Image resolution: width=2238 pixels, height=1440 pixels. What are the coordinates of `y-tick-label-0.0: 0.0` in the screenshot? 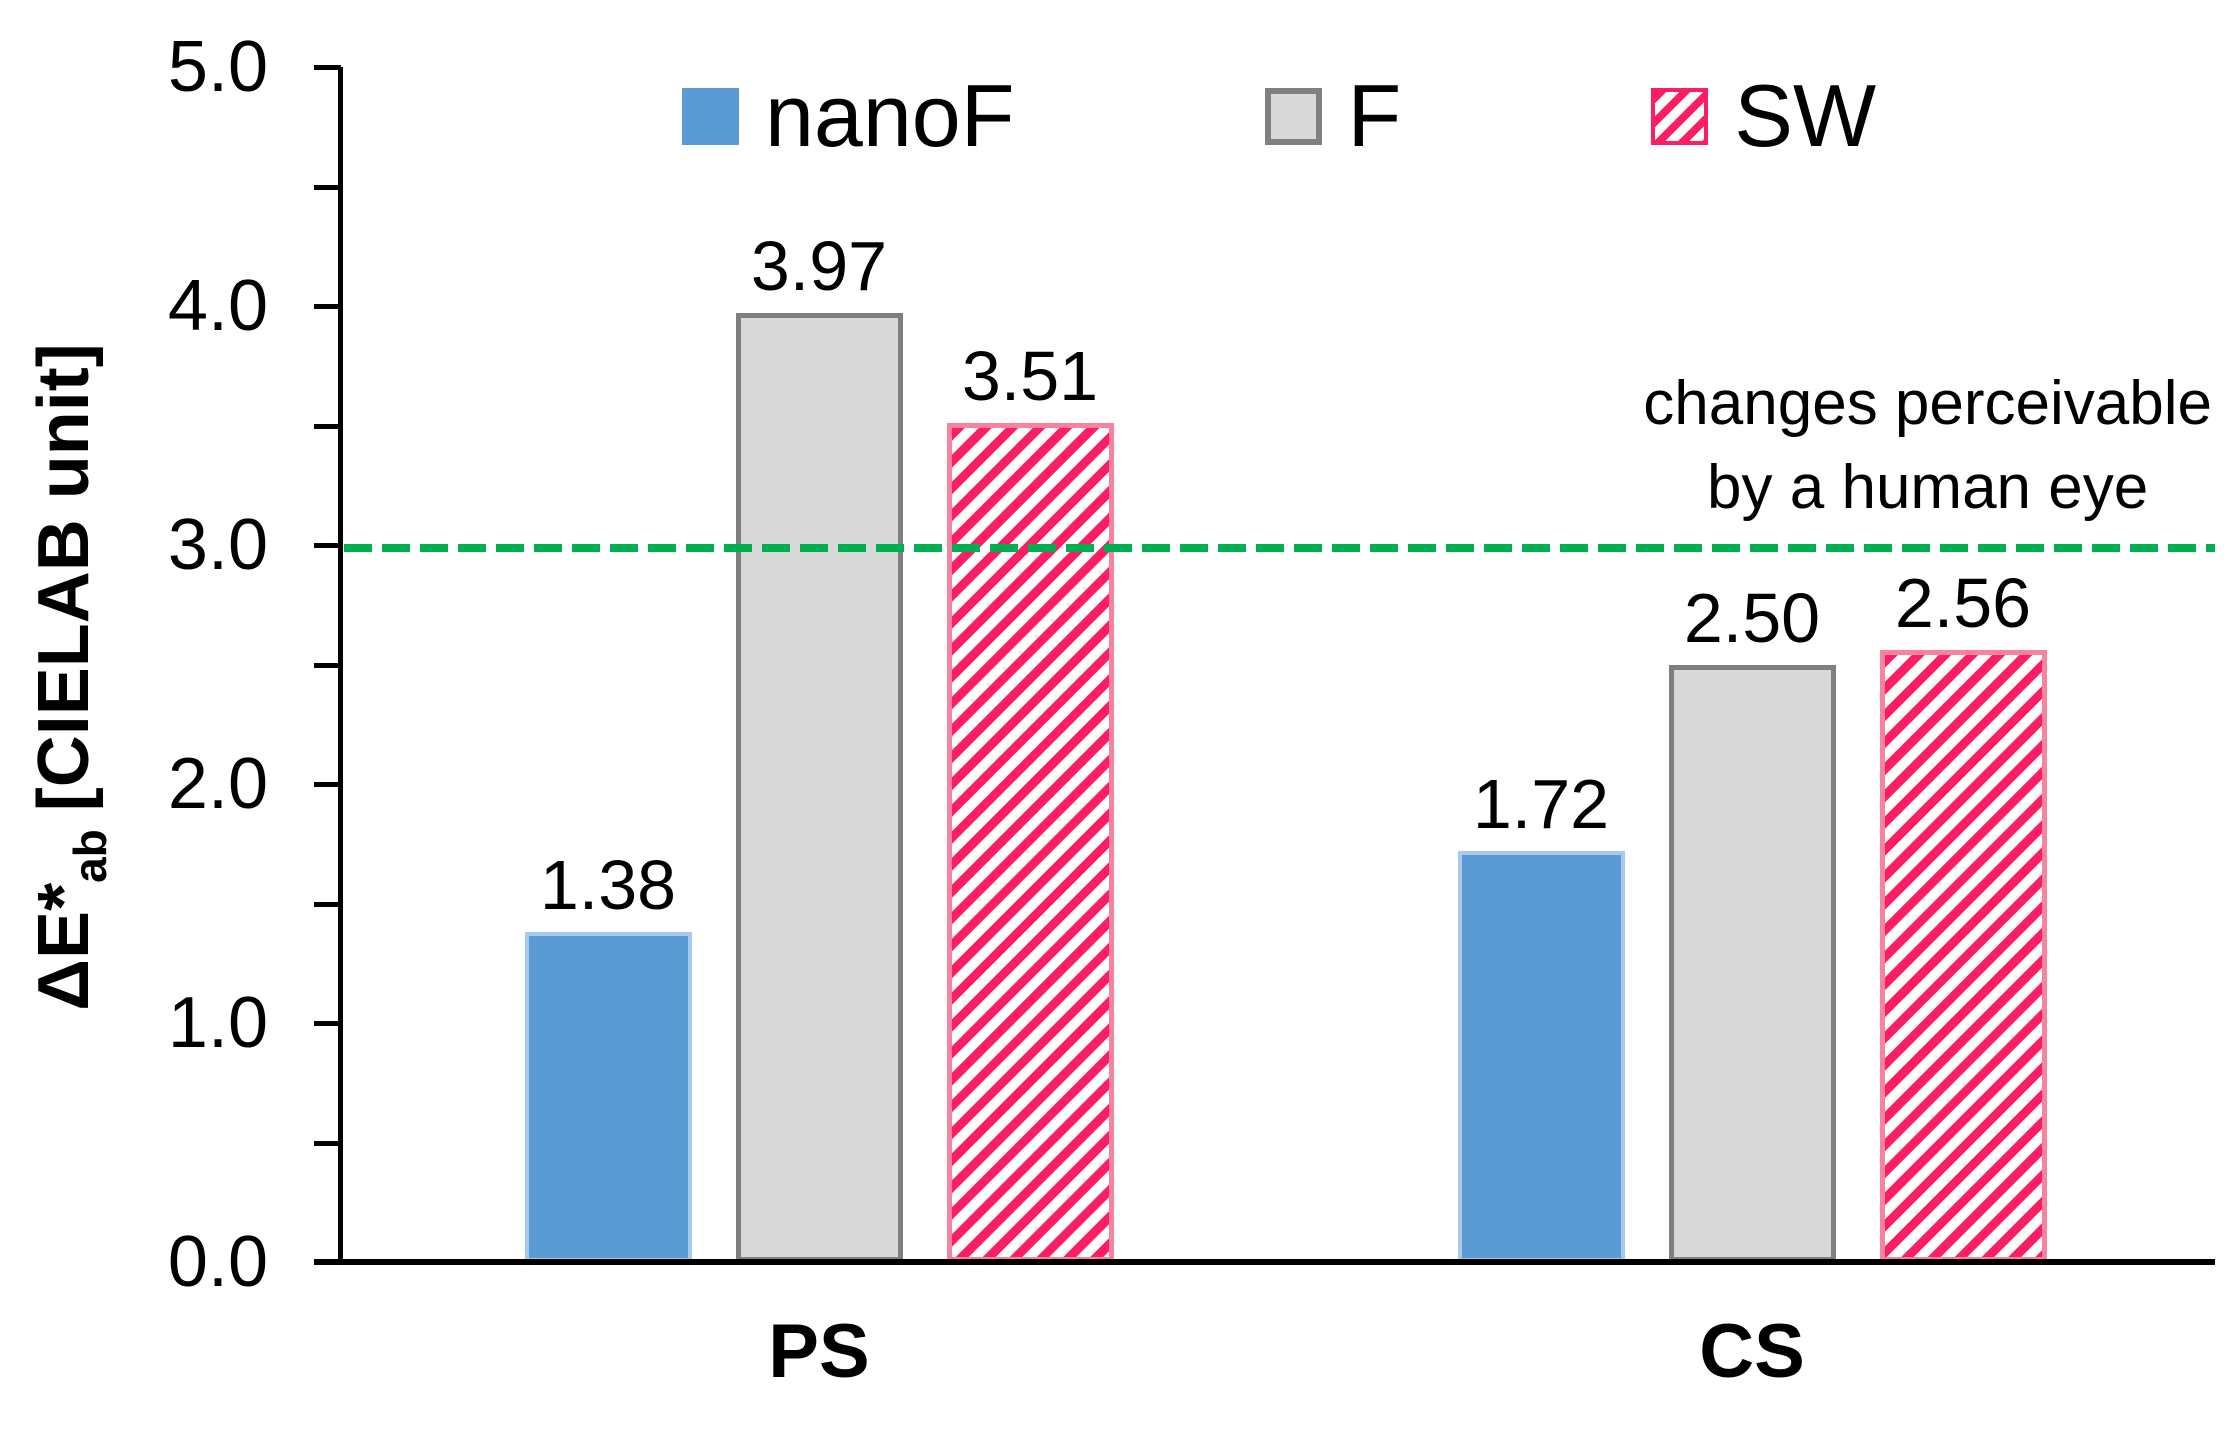 It's located at (217, 1262).